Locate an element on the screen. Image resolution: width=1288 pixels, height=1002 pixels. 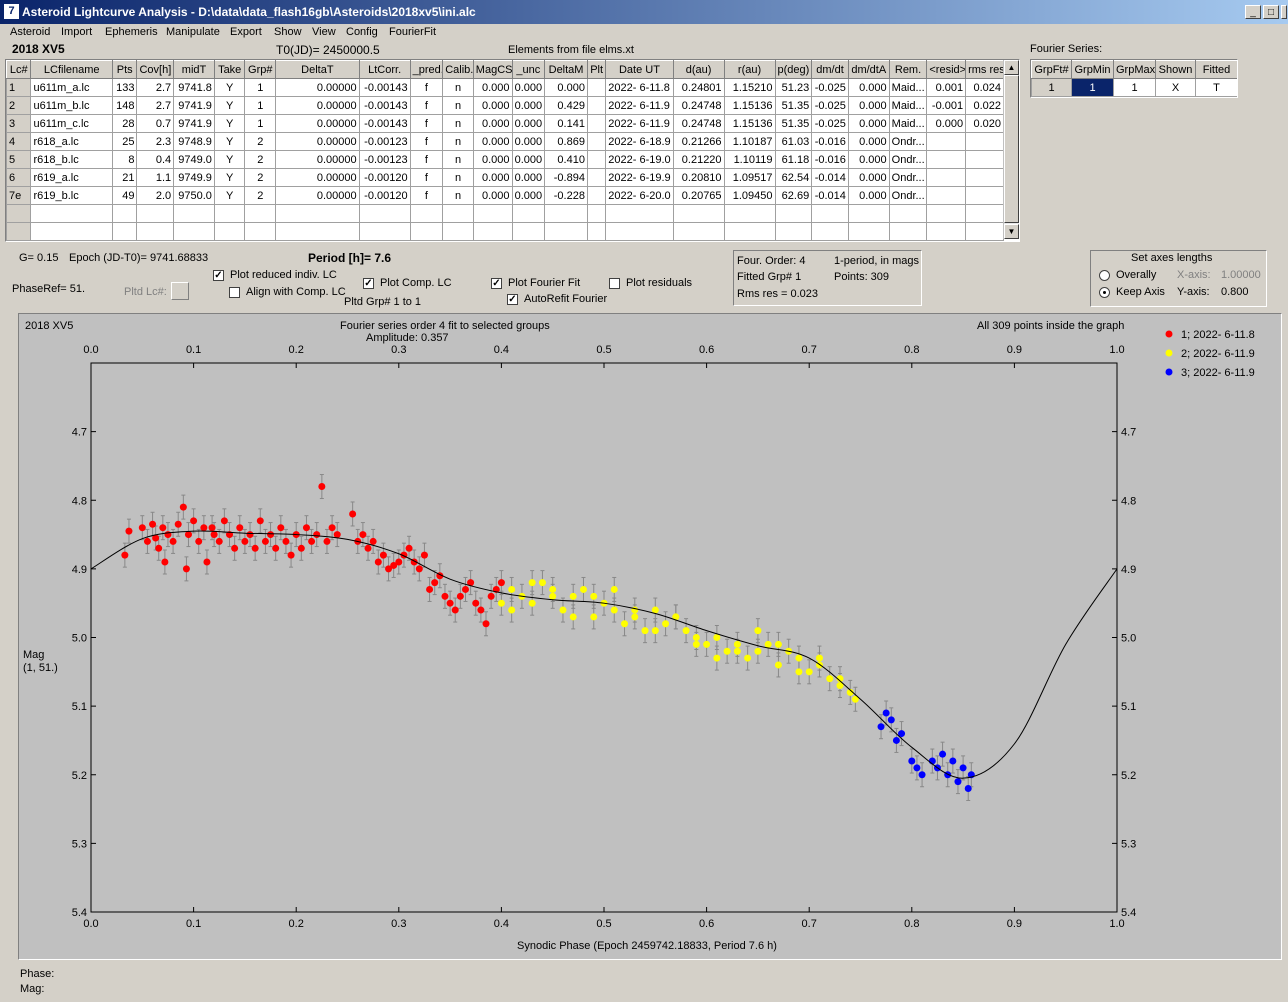
table-cell: 0.00000 is located at coordinates (317, 123).